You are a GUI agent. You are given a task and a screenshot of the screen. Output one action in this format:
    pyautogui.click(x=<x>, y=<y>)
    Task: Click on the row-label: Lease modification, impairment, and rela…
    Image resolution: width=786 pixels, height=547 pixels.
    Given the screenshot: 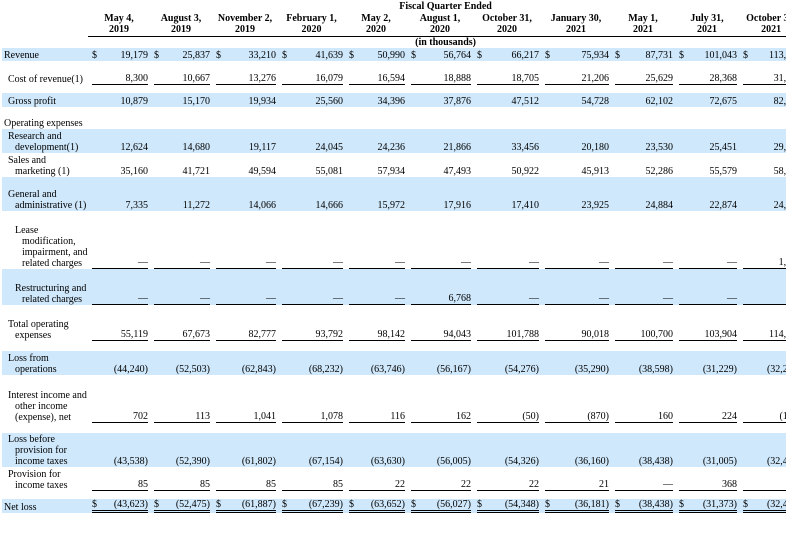 What is the action you would take?
    pyautogui.click(x=51, y=246)
    